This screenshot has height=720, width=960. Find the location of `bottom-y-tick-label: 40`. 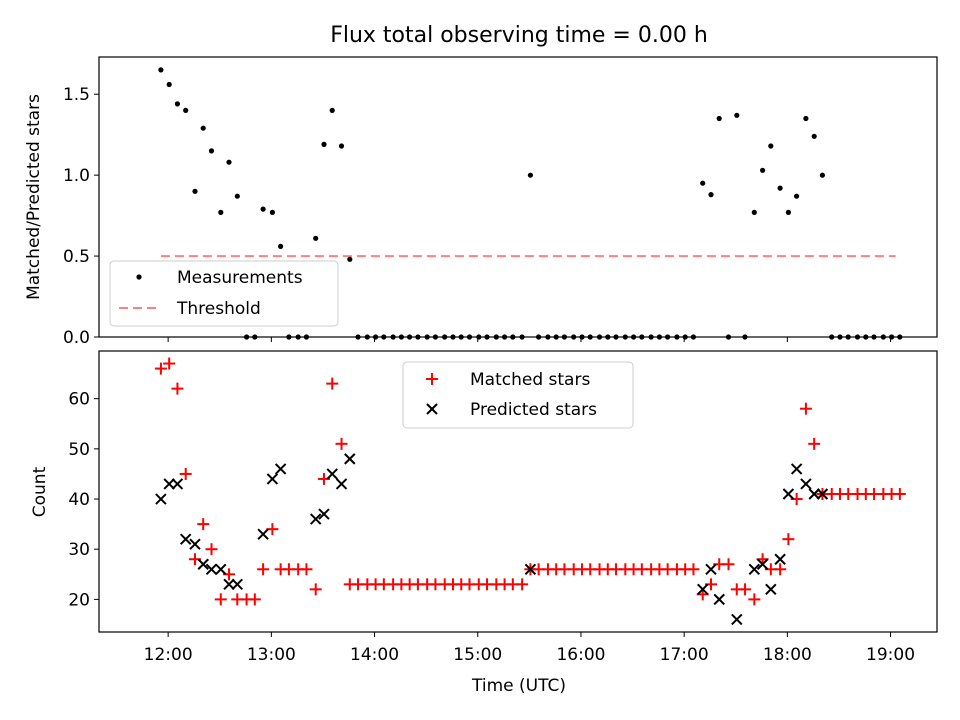

bottom-y-tick-label: 40 is located at coordinates (79, 500).